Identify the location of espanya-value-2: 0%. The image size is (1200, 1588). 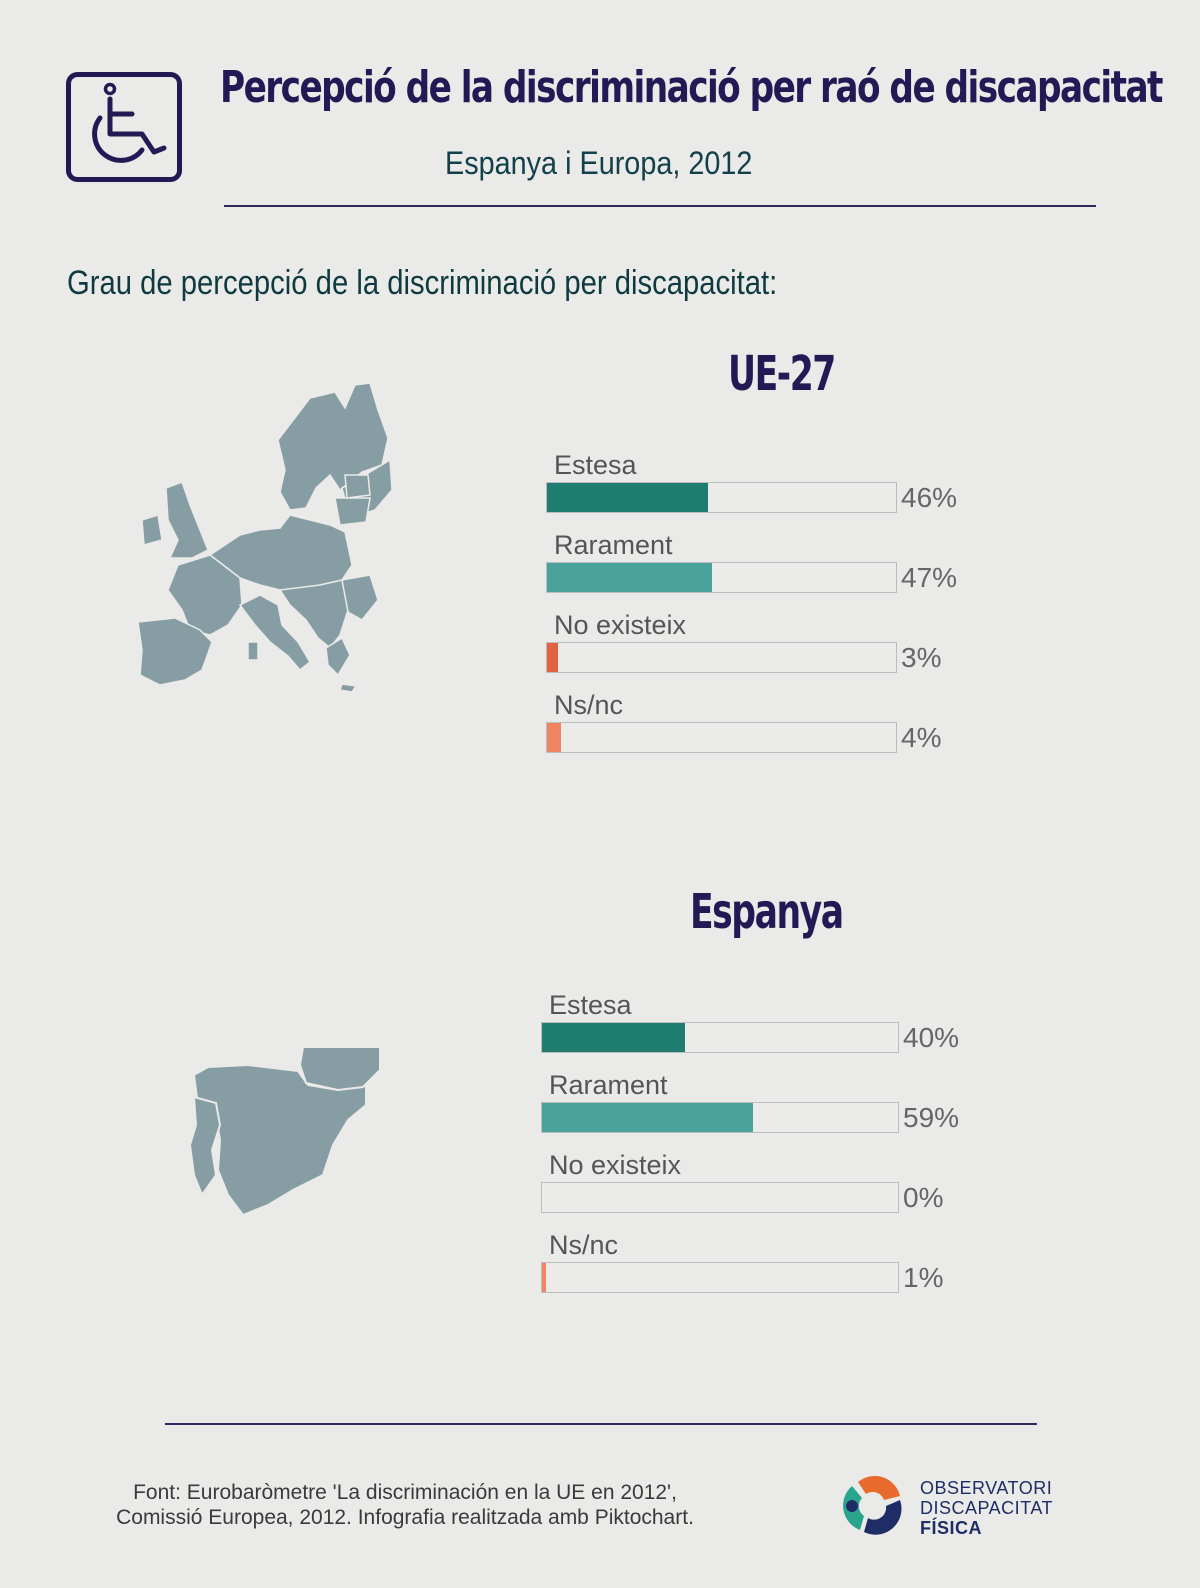
(923, 1198).